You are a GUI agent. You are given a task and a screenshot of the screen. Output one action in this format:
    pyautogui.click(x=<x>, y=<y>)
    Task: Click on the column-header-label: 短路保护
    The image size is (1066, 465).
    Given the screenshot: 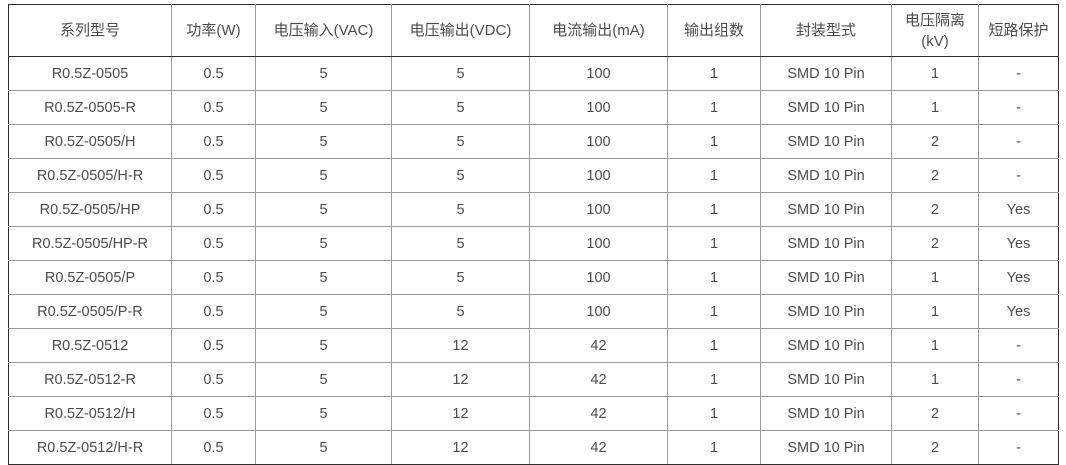 What is the action you would take?
    pyautogui.click(x=1018, y=30)
    